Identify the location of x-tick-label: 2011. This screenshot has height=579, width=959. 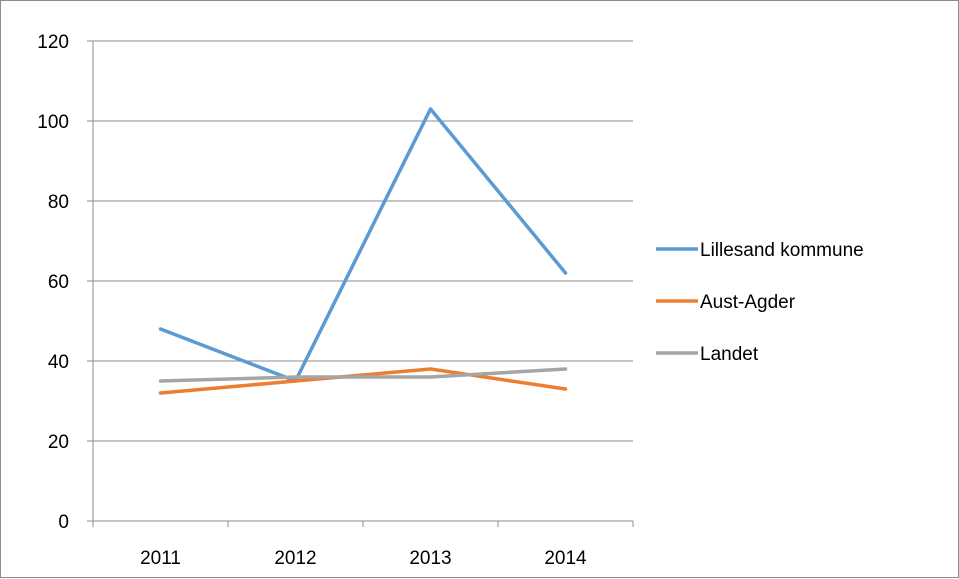
(160, 558).